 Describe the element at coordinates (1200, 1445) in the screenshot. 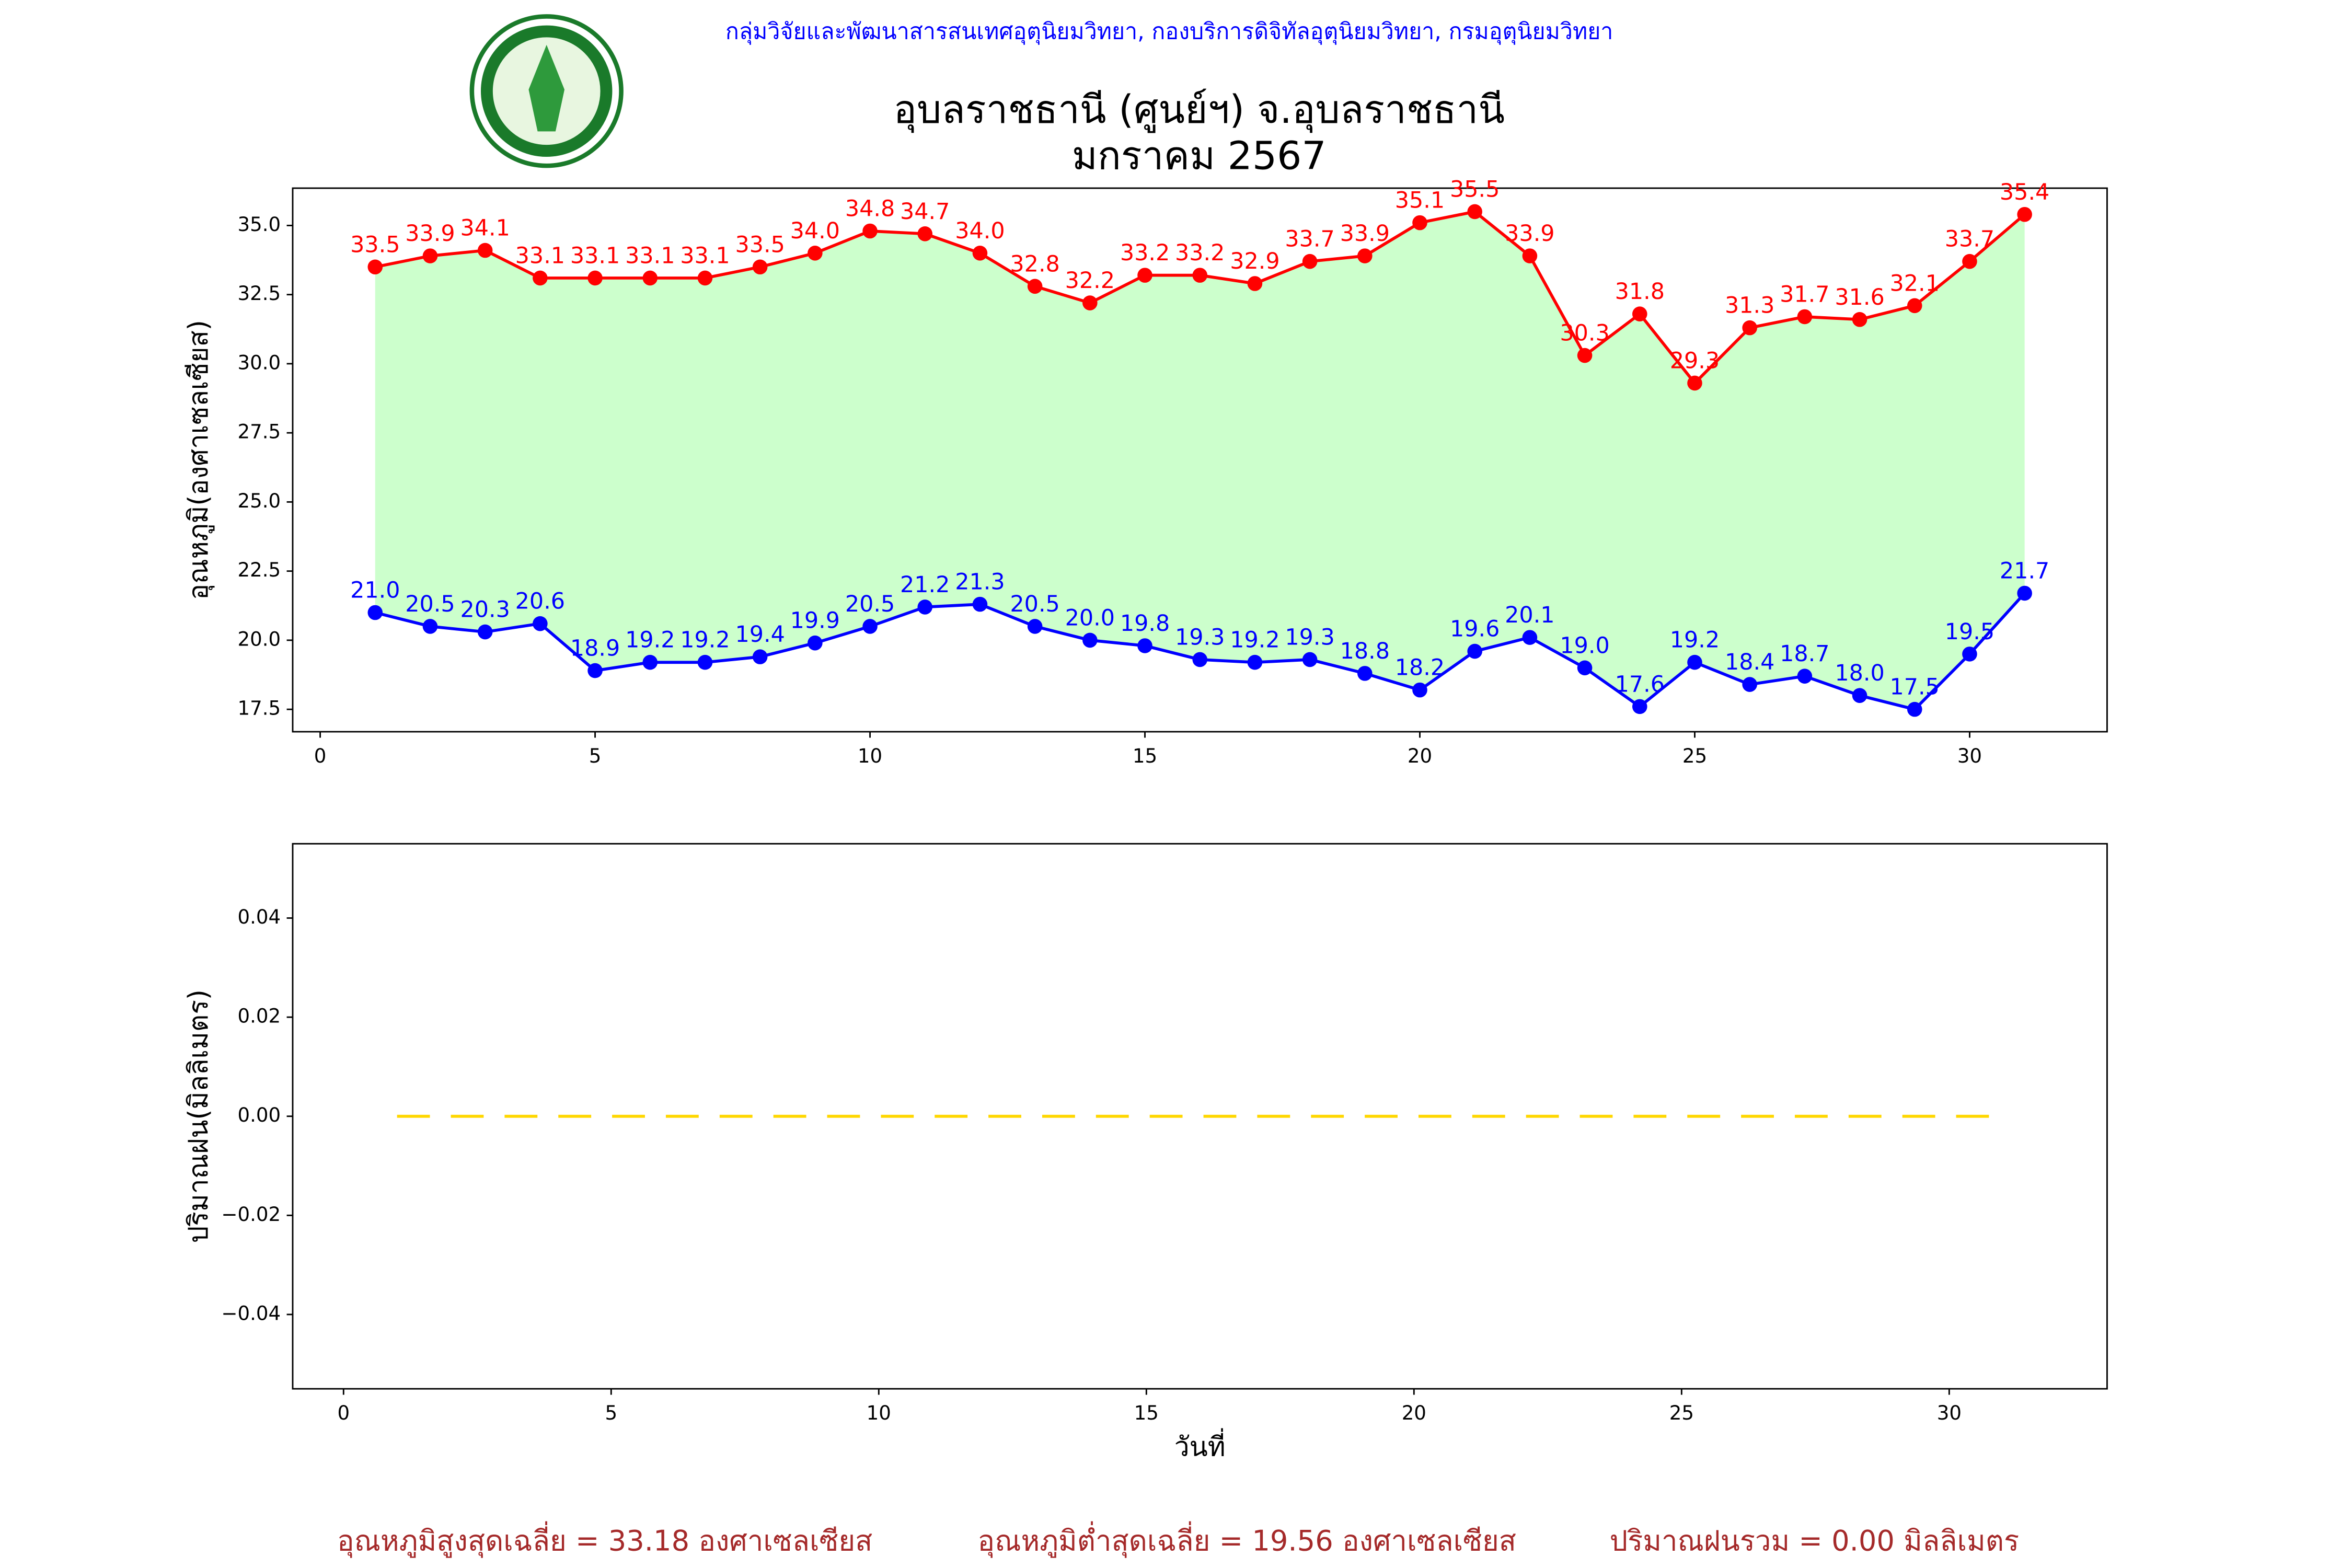

I see `x-axis-label: วันที่` at that location.